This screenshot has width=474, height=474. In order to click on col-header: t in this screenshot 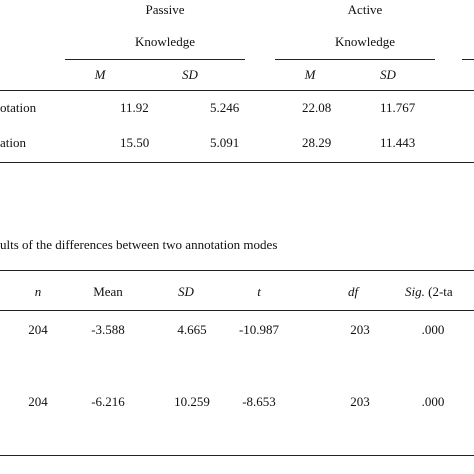, I will do `click(259, 291)`.